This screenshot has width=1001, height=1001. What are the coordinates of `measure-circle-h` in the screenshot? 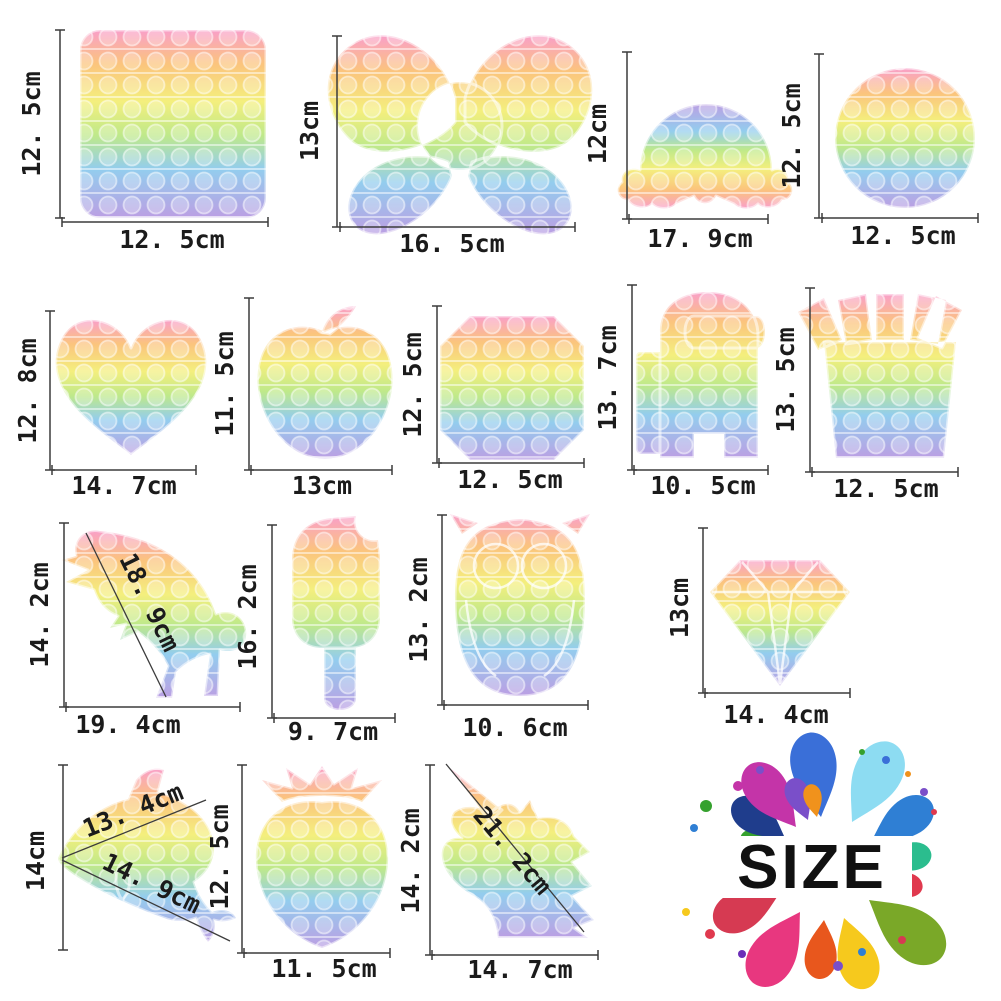 It's located at (900, 218).